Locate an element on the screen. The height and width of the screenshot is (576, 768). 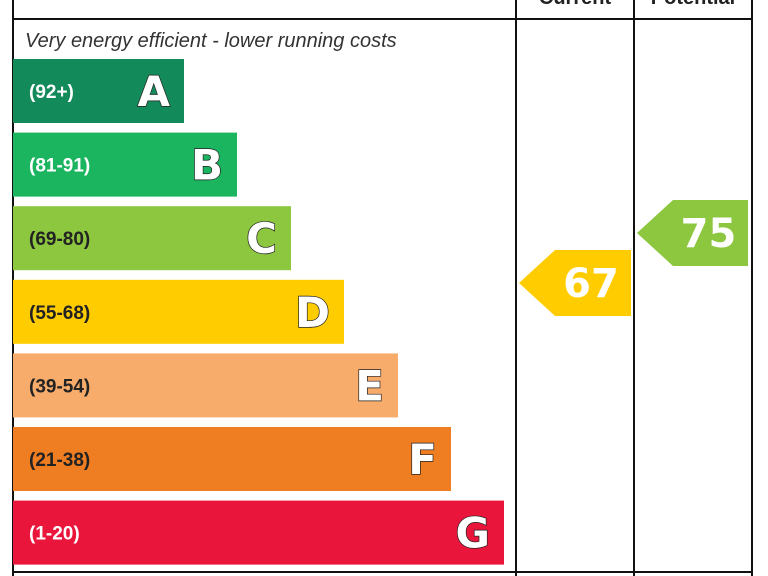
band-f-letter: F is located at coordinates (422, 459).